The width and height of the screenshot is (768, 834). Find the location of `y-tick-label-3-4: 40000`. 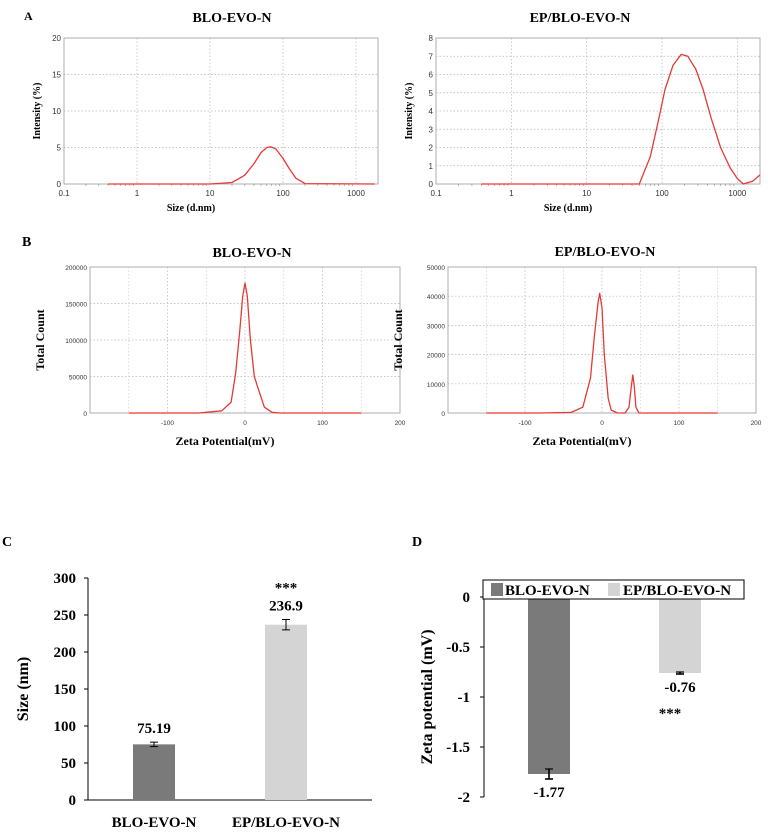

y-tick-label-3-4: 40000 is located at coordinates (436, 297).